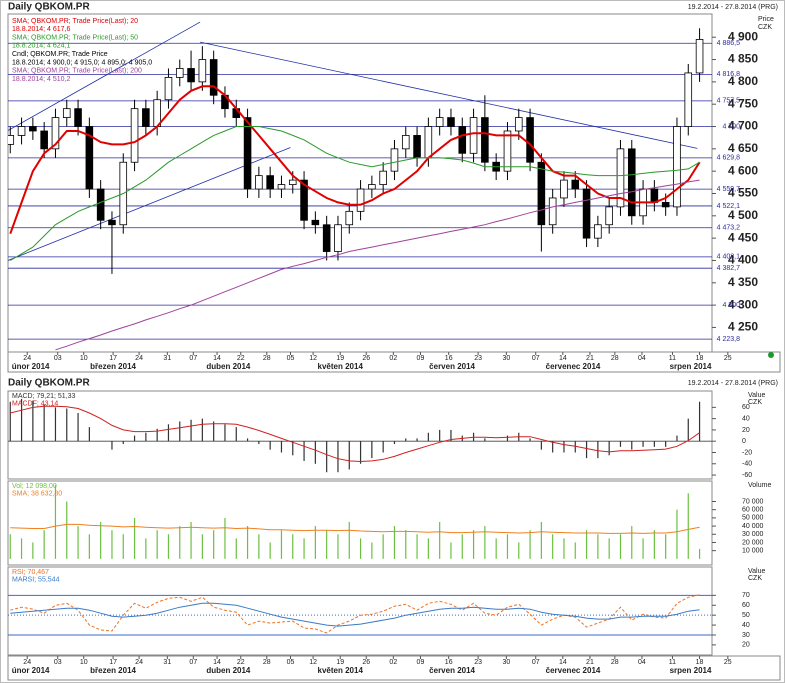  Describe the element at coordinates (731, 126) in the screenshot. I see `level-label: 4 700` at that location.